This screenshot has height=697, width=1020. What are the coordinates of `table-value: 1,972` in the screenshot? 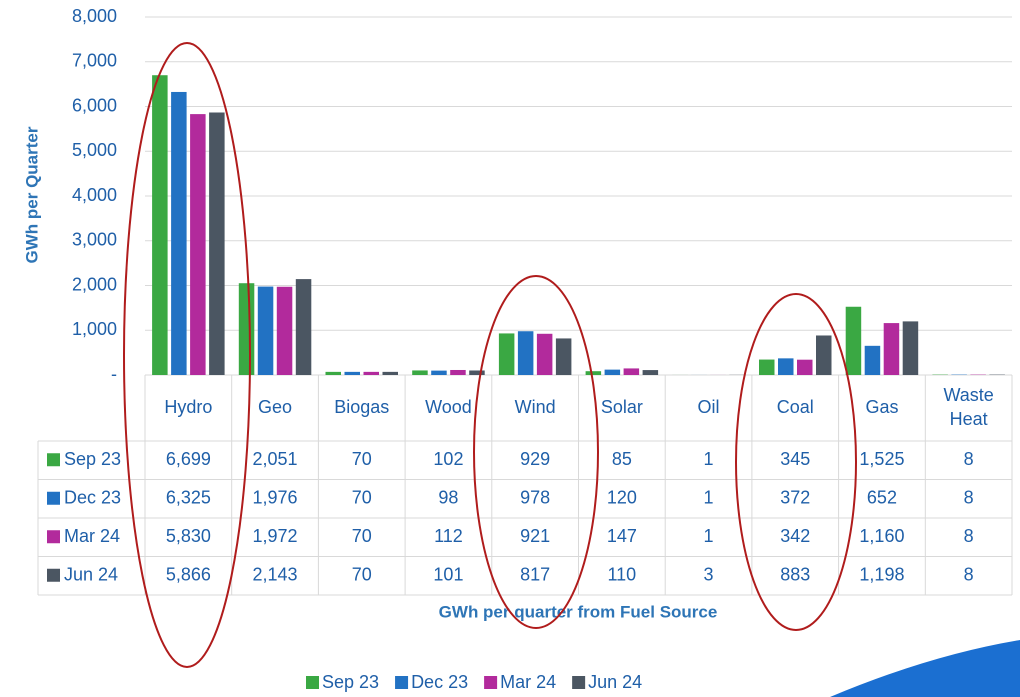 It's located at (275, 536).